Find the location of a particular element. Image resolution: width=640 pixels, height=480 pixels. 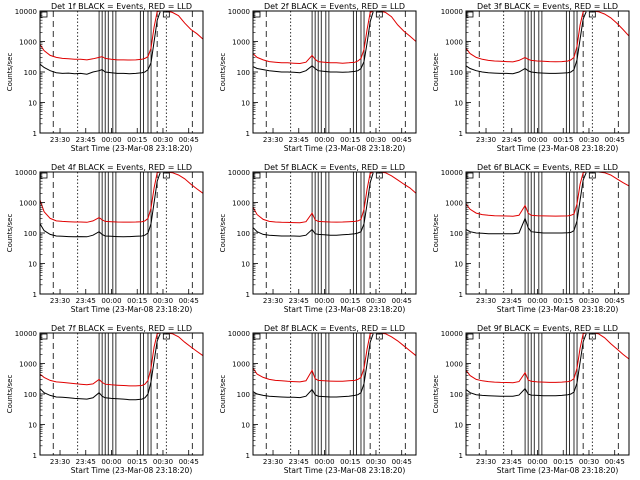

panel-title: Det 6f BLACK = Events, RED = LLD is located at coordinates (547, 167).